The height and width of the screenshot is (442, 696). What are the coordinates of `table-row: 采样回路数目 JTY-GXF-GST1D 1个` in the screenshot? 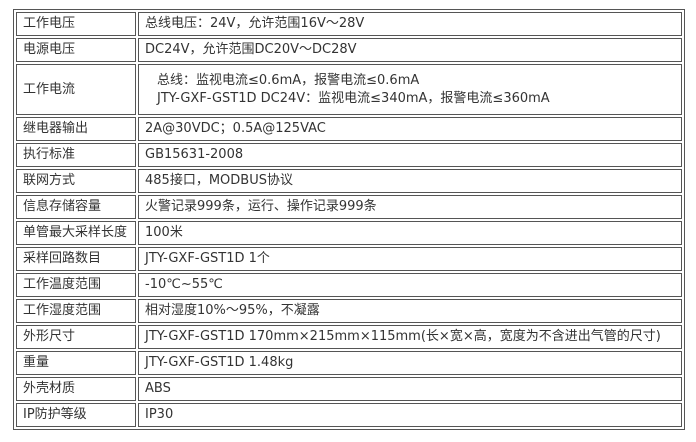 It's located at (349, 259).